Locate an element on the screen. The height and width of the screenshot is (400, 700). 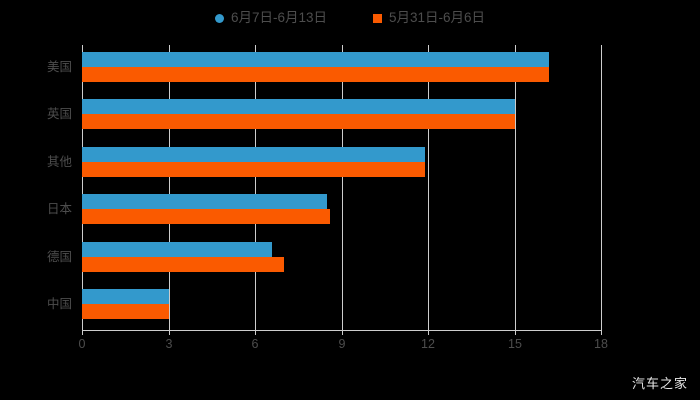
y-axis-category-label: 日本 is located at coordinates (59, 209).